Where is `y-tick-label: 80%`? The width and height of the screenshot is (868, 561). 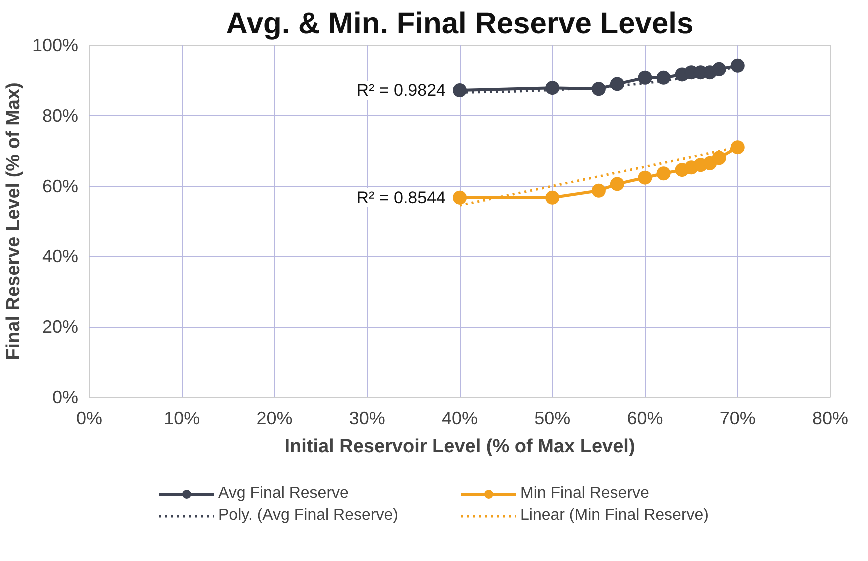
y-tick-label: 80% is located at coordinates (60, 116).